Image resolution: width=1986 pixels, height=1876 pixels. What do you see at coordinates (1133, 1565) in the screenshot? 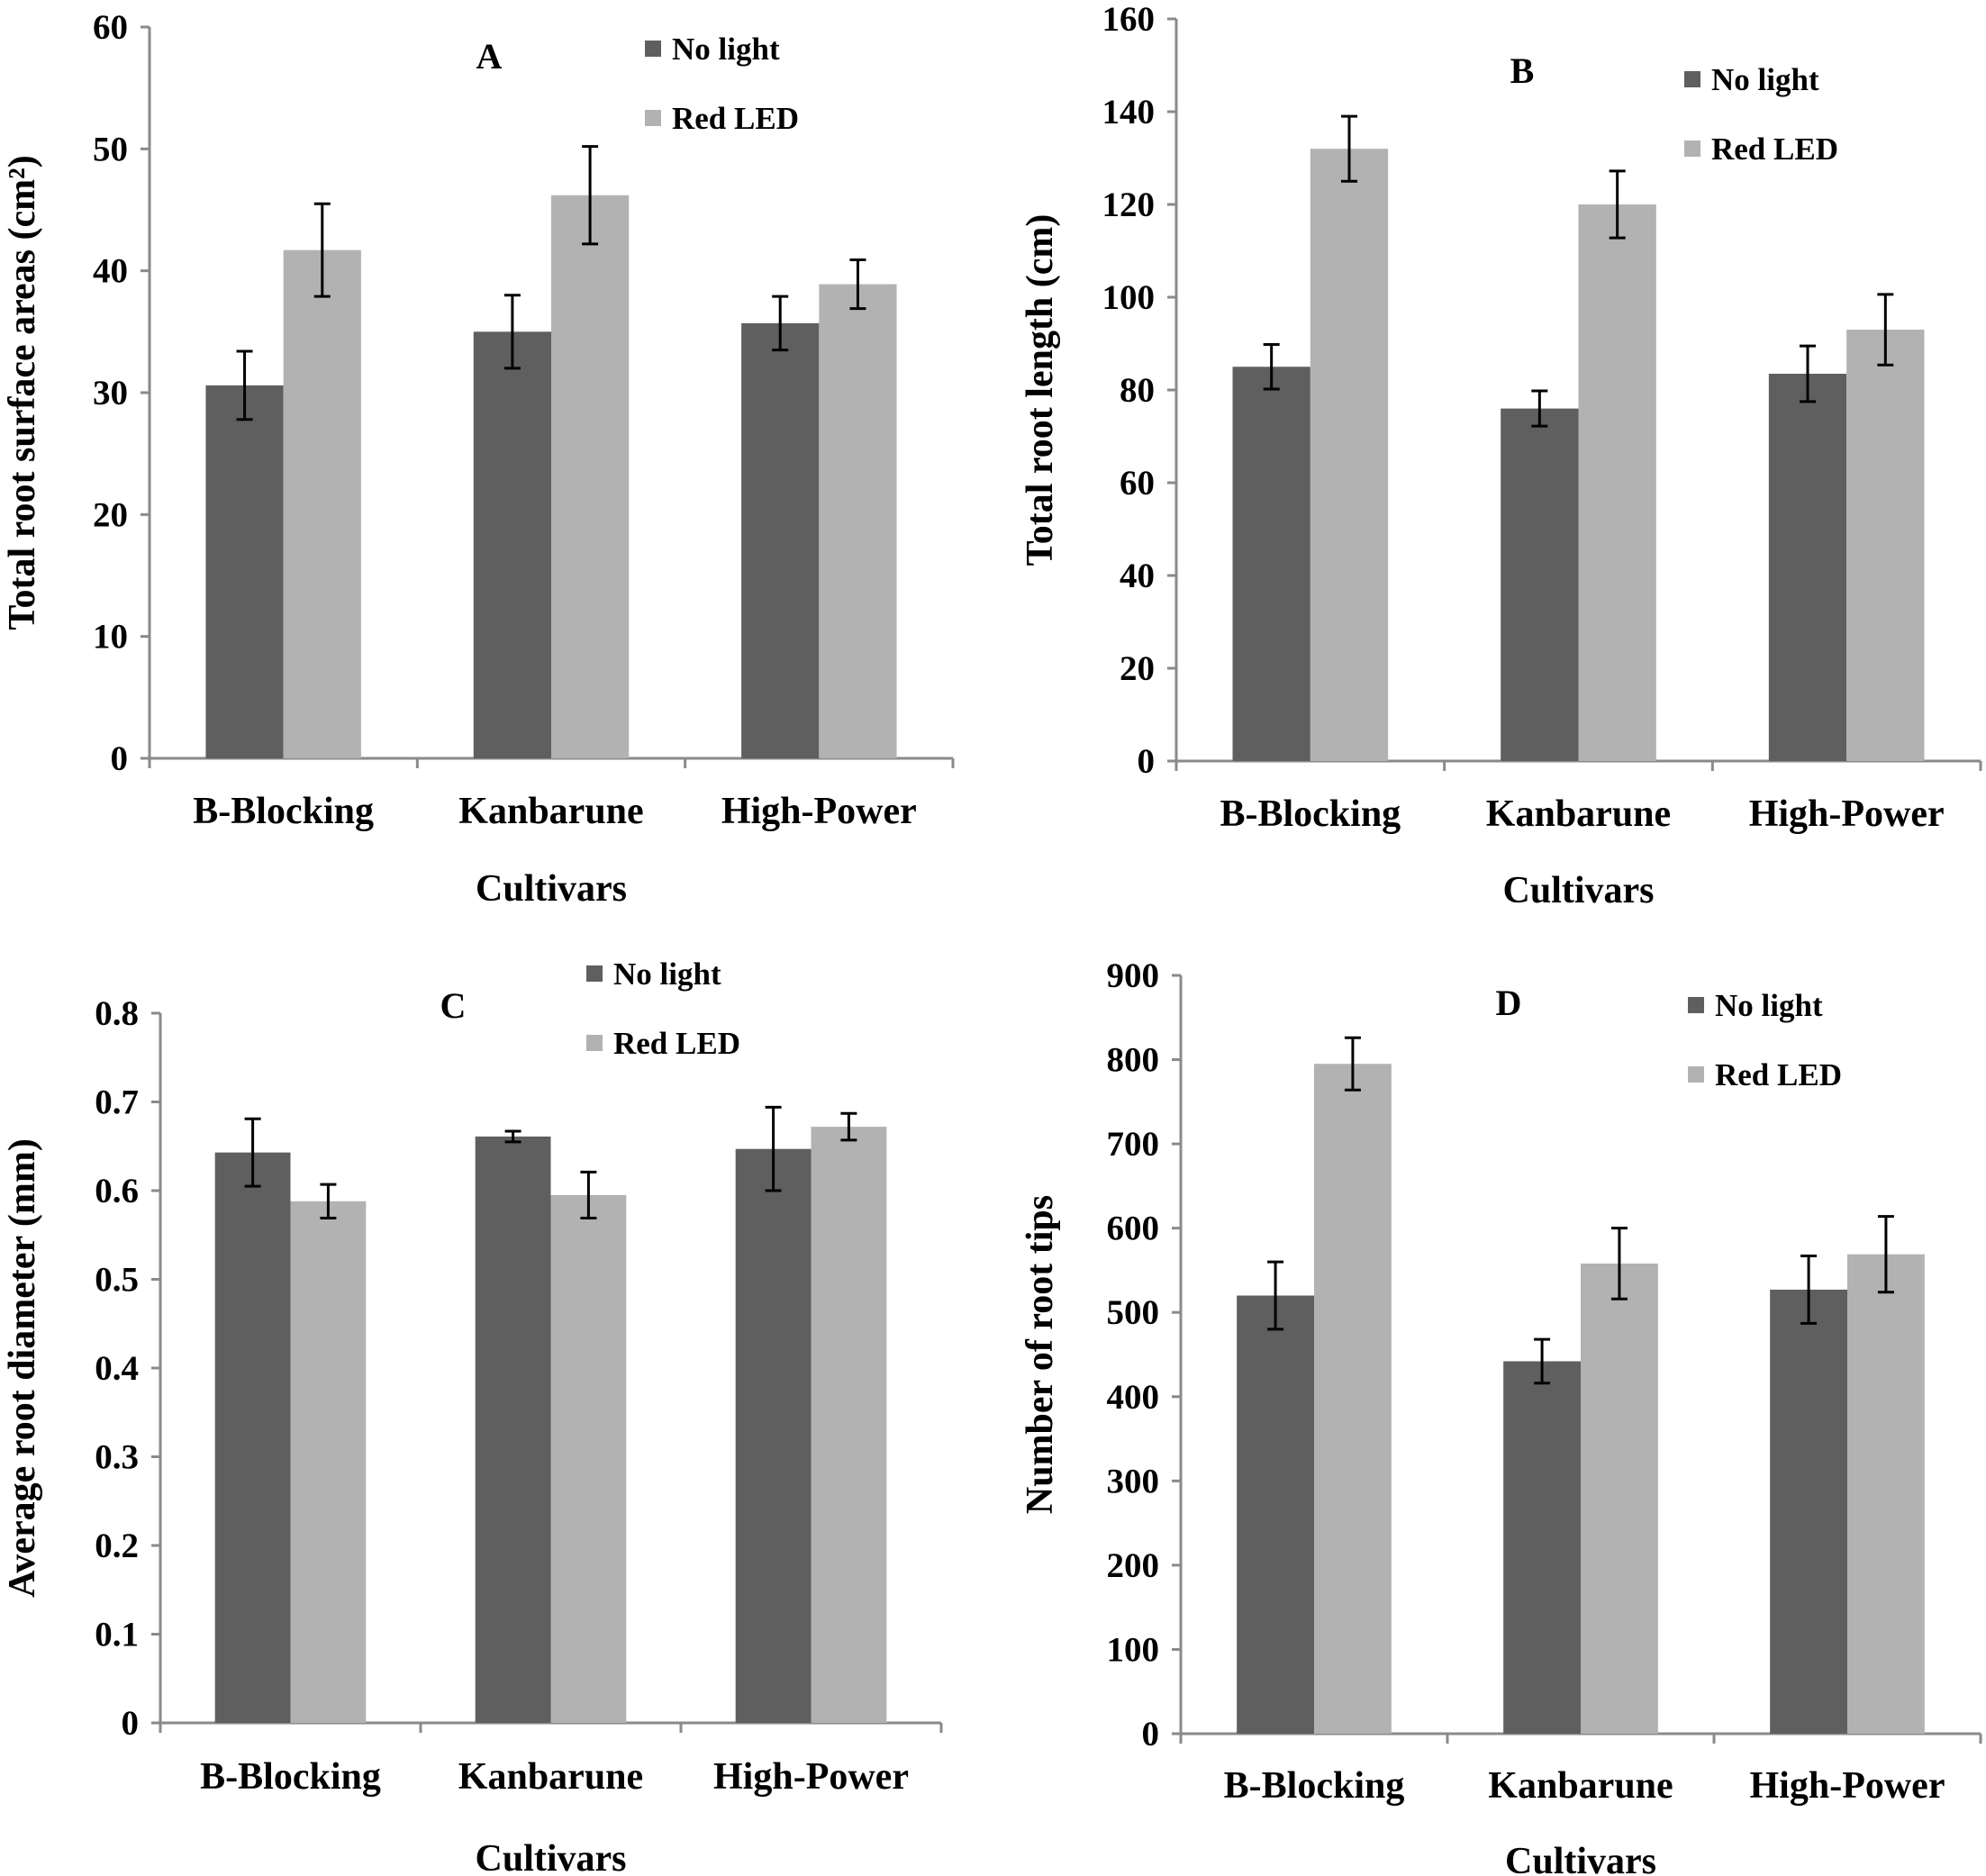
I see `y-tick-label: 200` at bounding box center [1133, 1565].